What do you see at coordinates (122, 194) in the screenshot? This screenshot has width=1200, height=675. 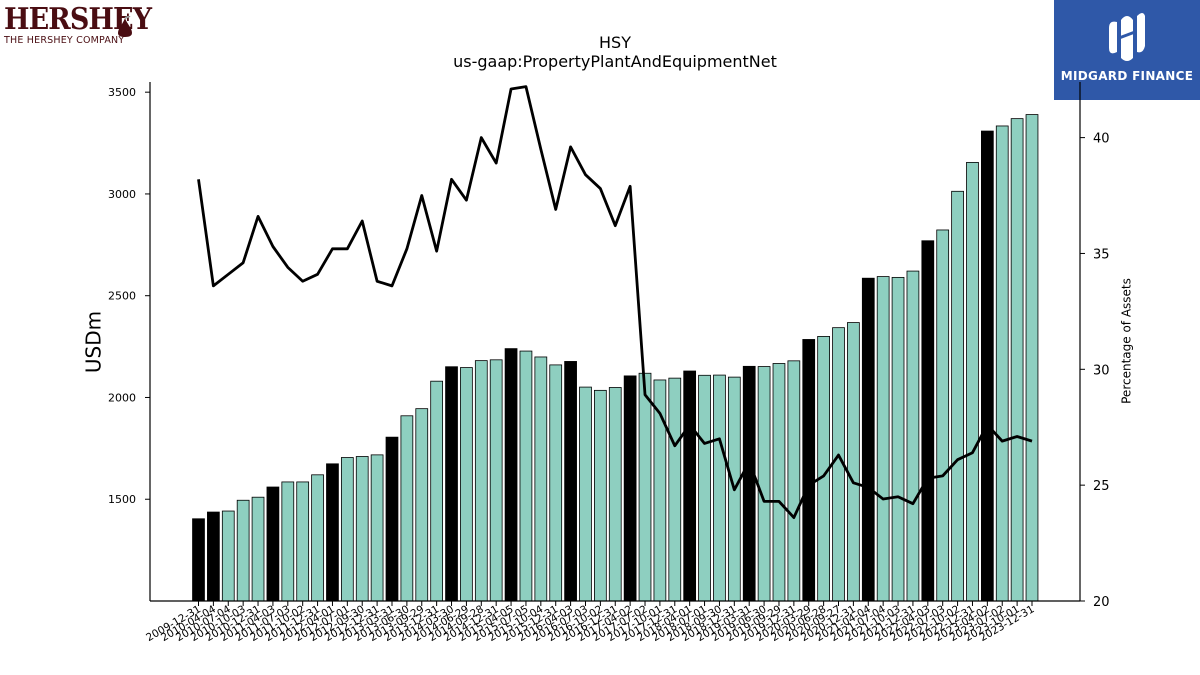 I see `y-tick-label: 3000` at bounding box center [122, 194].